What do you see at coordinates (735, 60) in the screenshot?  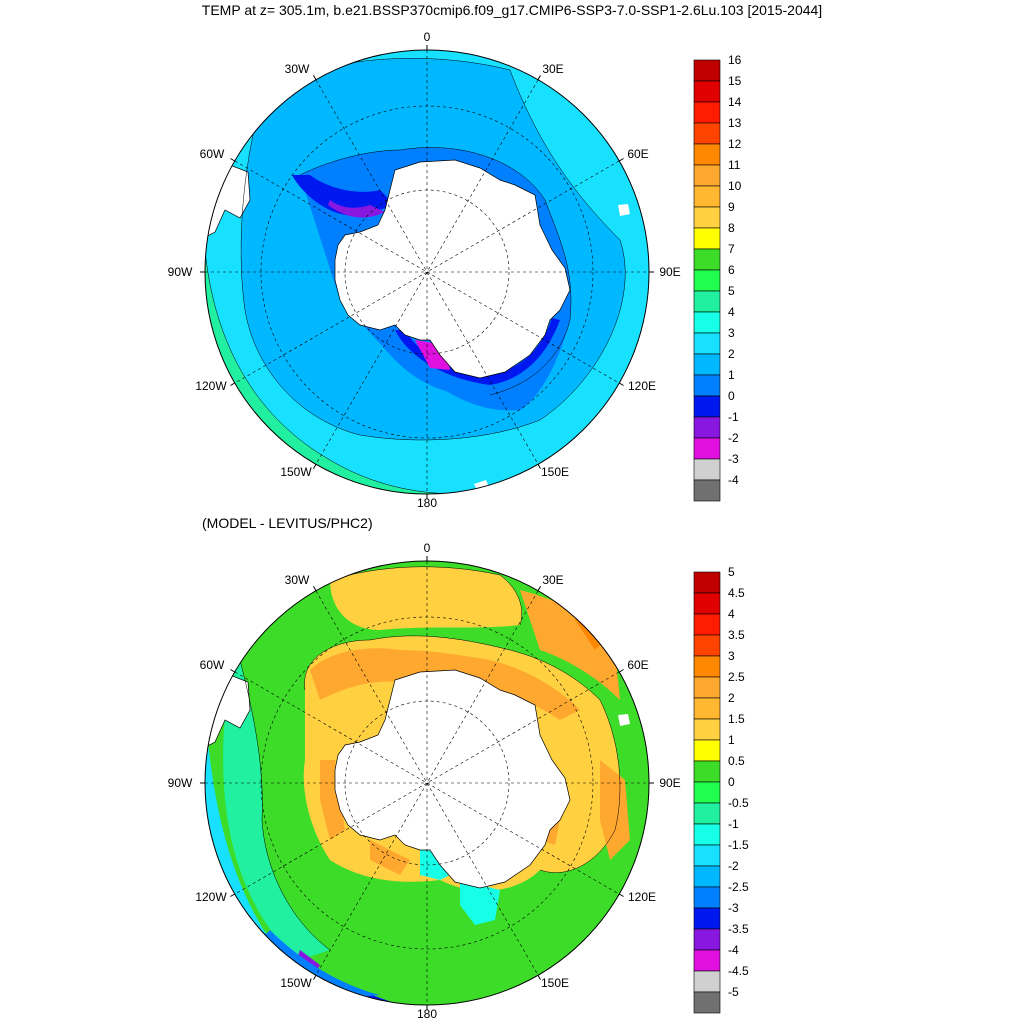 I see `colorbar-tick-label: 16` at bounding box center [735, 60].